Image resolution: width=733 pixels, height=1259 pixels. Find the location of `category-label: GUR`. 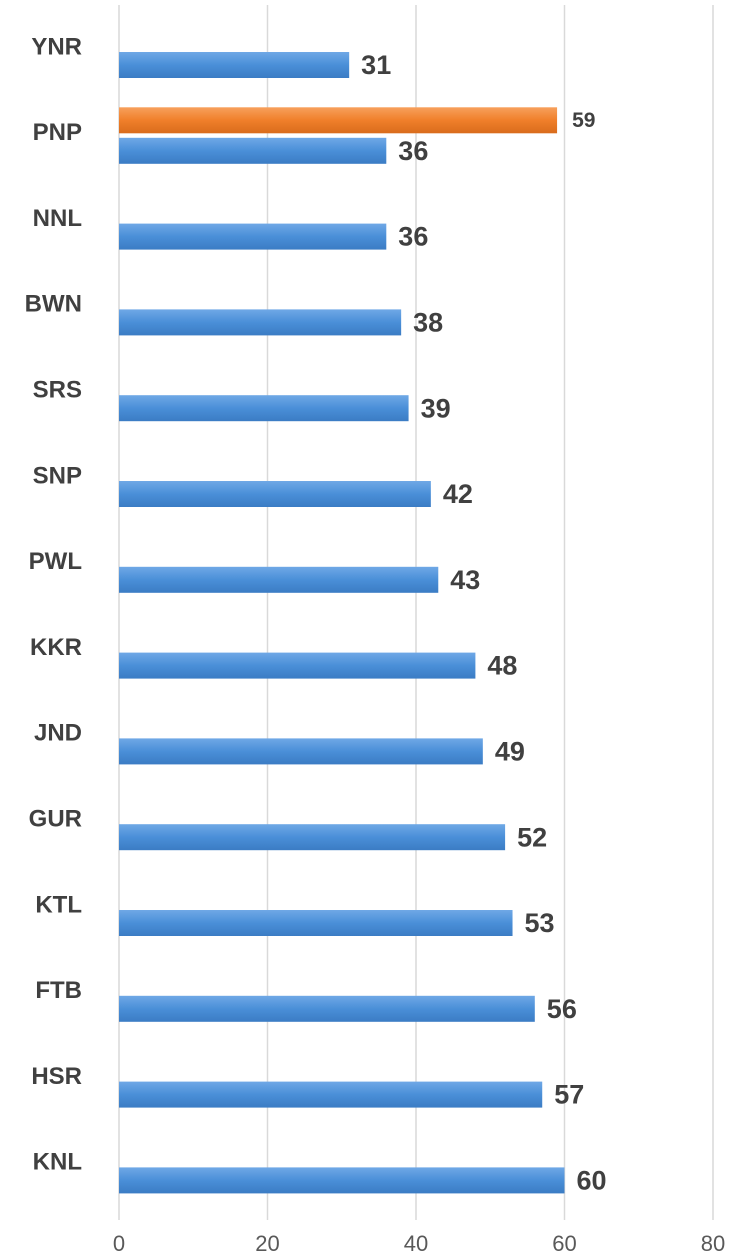

category-label: GUR is located at coordinates (55, 819).